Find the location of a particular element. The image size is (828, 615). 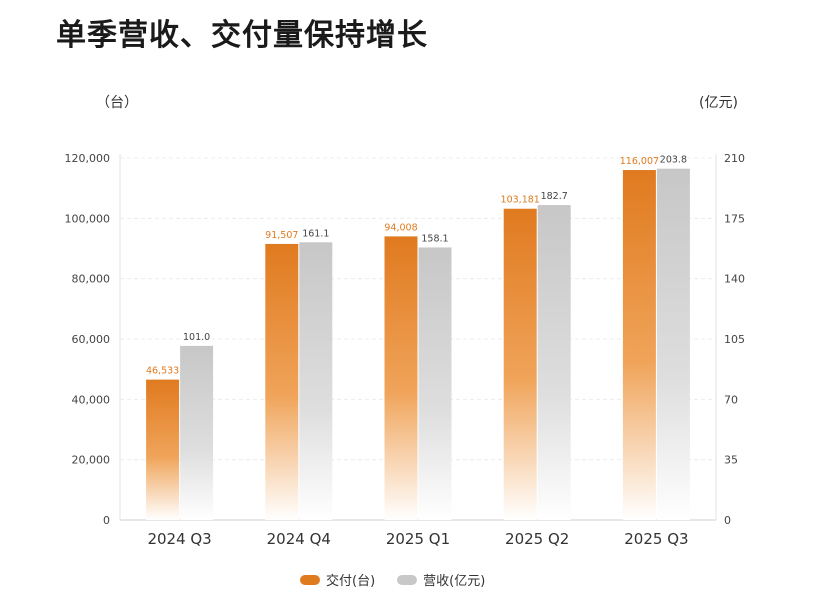

data-label-revenue: 161.1 is located at coordinates (315, 233).